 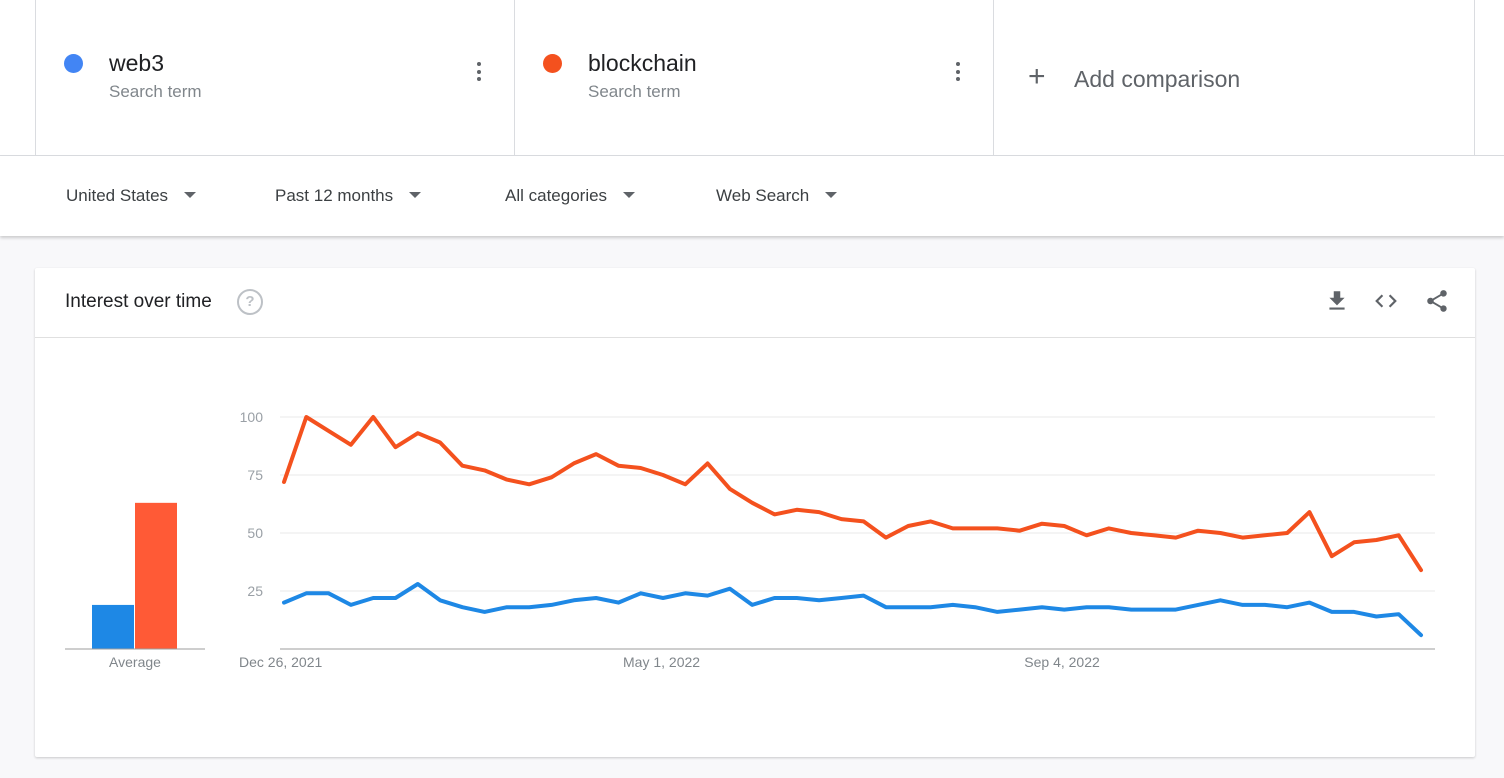 What do you see at coordinates (250, 302) in the screenshot?
I see `help-icon: ?` at bounding box center [250, 302].